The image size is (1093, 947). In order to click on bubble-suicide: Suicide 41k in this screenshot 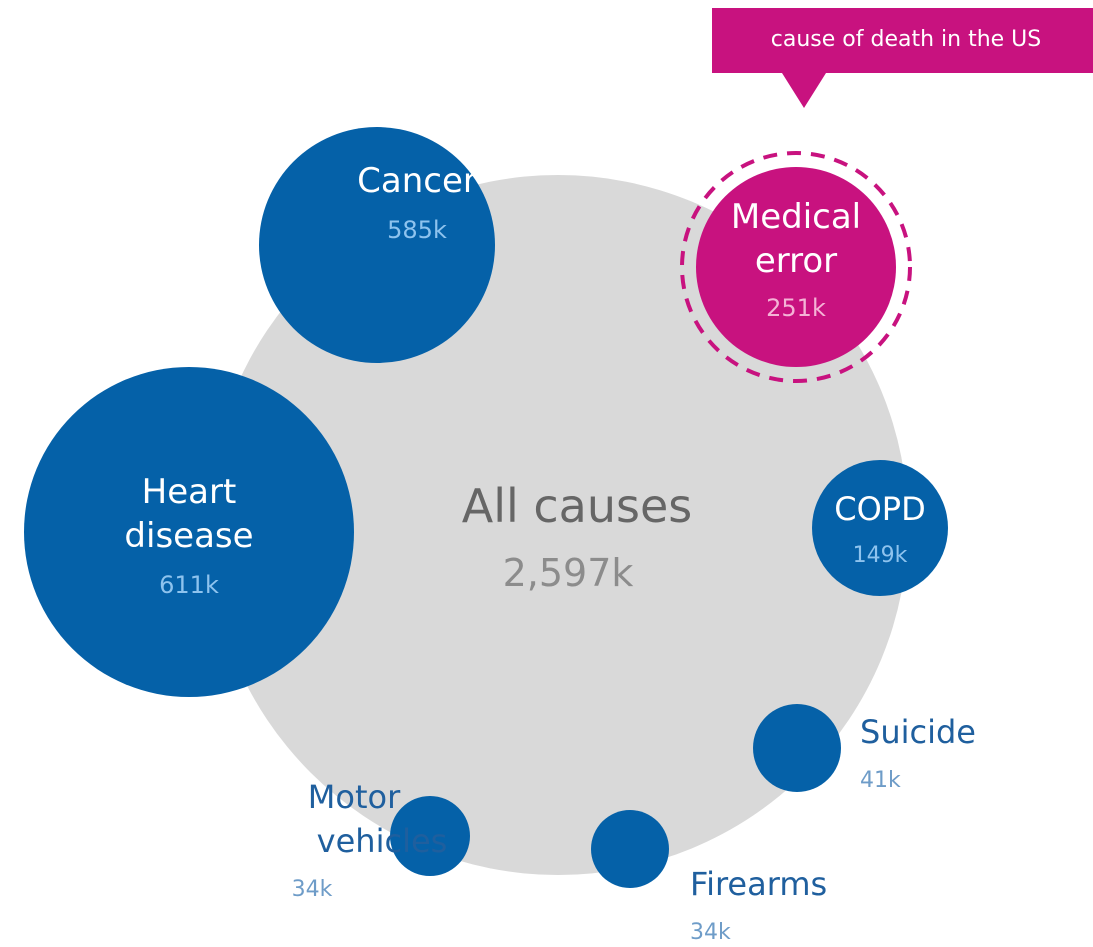, I will do `click(864, 748)`.